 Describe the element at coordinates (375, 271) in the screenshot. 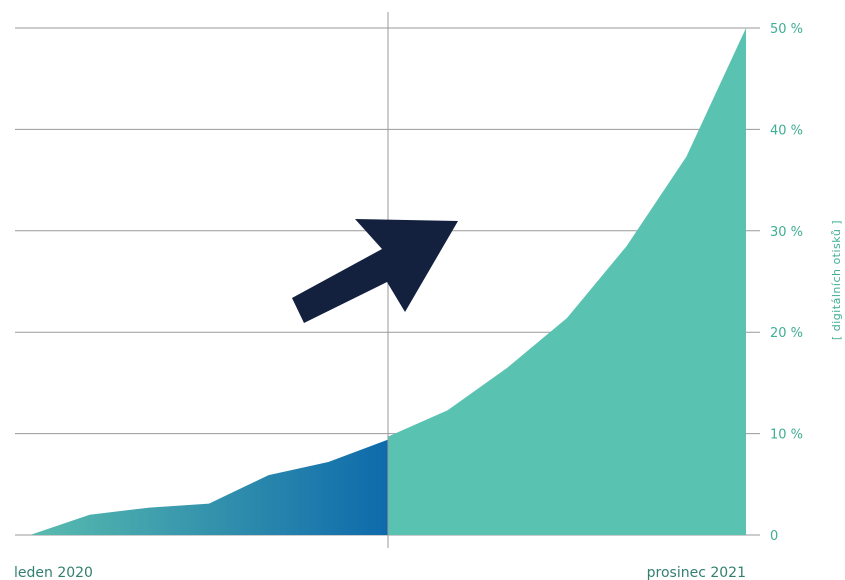

I see `trend-arrow-icon` at that location.